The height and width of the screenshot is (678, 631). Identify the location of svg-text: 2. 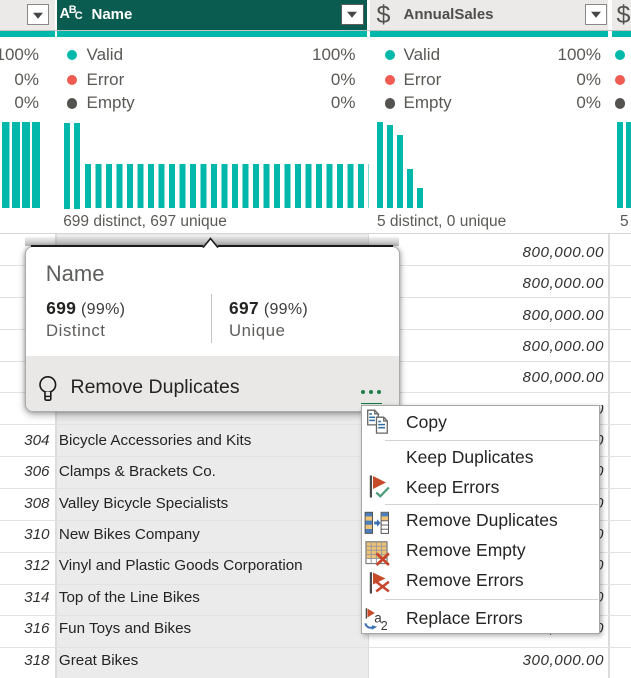
(384, 625).